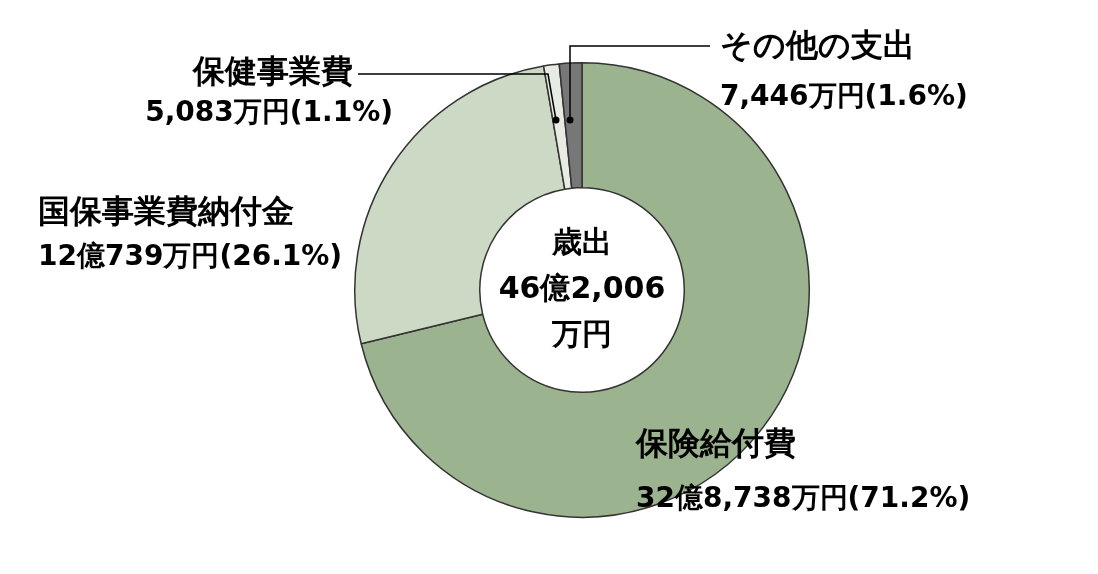  What do you see at coordinates (817, 45) in the screenshot?
I see `slice-label: その他の支出` at bounding box center [817, 45].